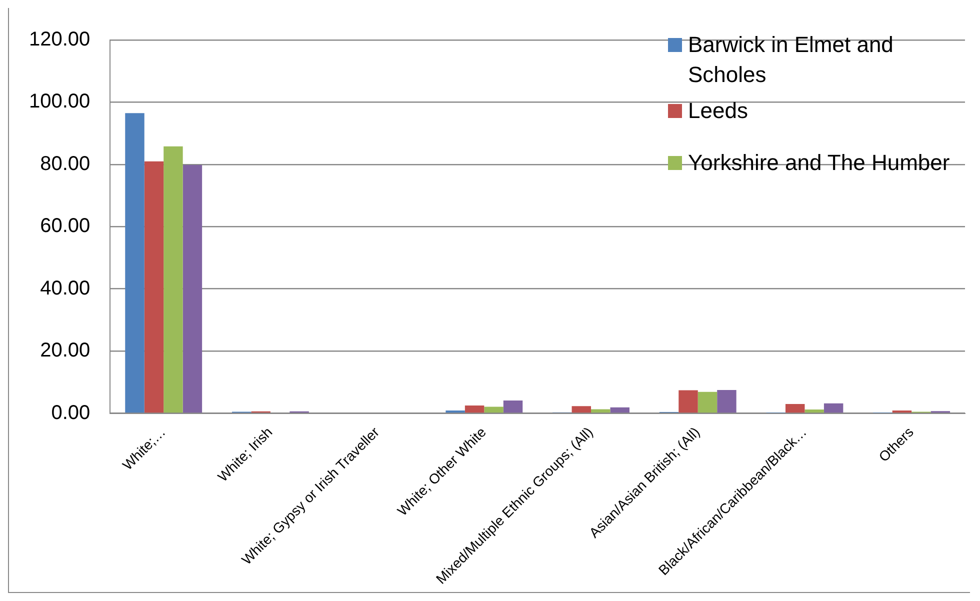 The width and height of the screenshot is (980, 601). I want to click on y-tick-label: 100.00, so click(59, 101).